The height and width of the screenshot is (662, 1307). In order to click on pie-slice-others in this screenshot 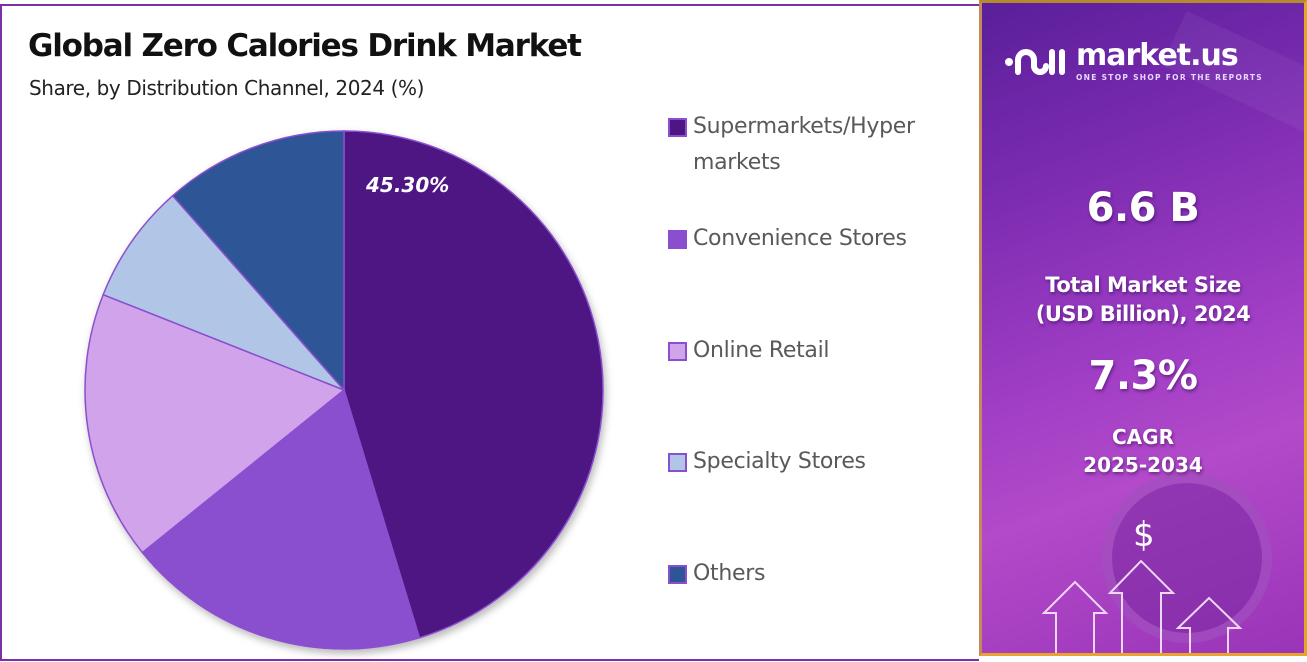, I will do `click(258, 261)`.